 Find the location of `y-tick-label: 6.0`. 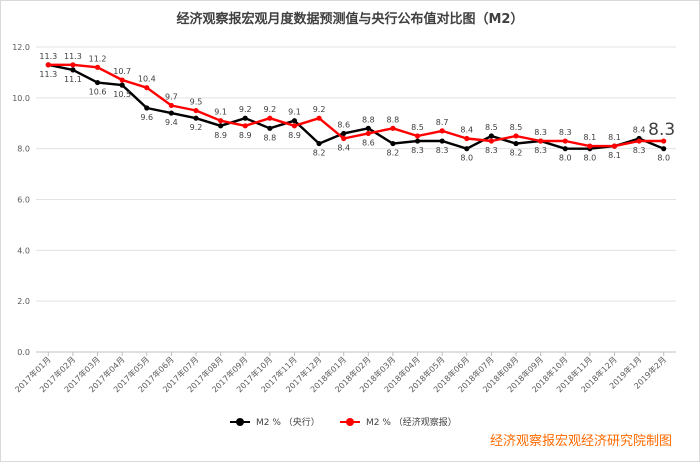

y-tick-label: 6.0 is located at coordinates (23, 200).